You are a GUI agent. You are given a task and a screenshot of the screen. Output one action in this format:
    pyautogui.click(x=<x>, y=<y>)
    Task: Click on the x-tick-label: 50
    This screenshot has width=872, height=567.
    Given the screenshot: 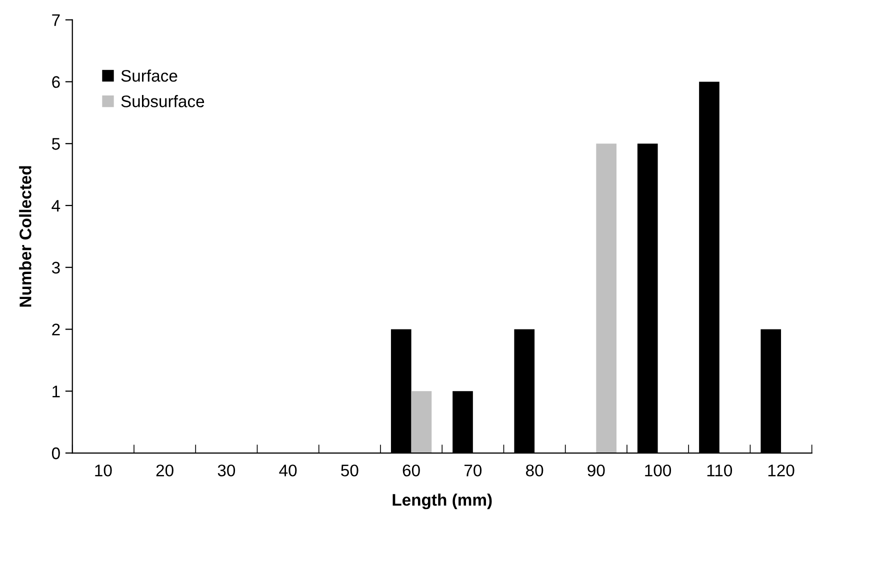 What is the action you would take?
    pyautogui.click(x=349, y=470)
    